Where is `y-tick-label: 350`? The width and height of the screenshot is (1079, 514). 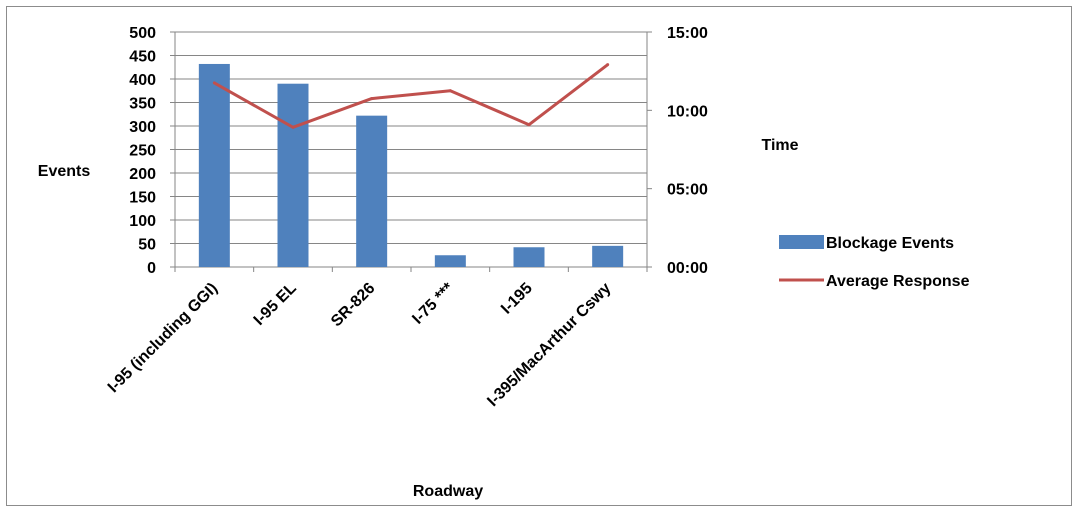 y-tick-label: 350 is located at coordinates (142, 104).